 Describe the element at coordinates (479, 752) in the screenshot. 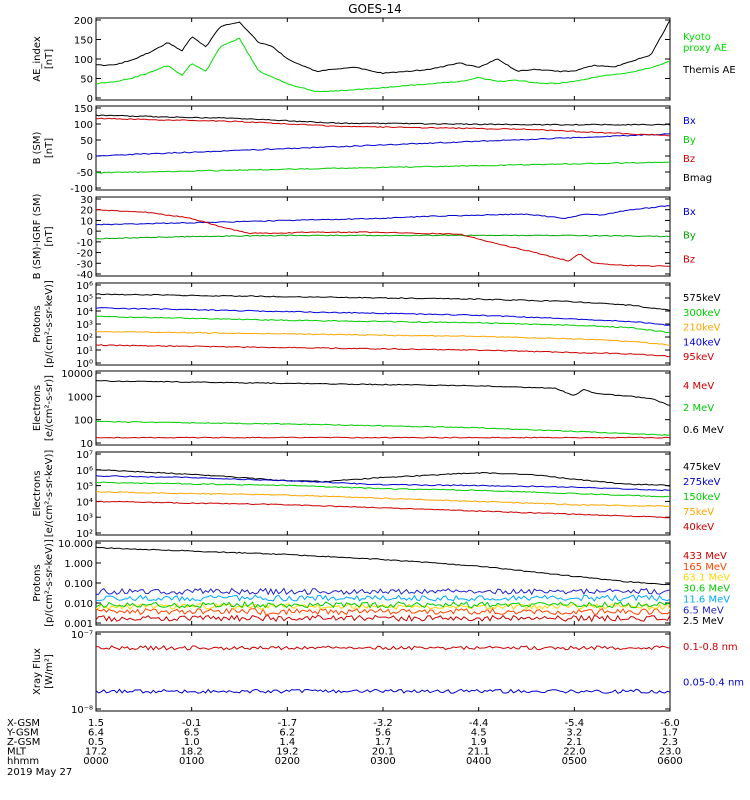

I see `row-value: 21.1` at that location.